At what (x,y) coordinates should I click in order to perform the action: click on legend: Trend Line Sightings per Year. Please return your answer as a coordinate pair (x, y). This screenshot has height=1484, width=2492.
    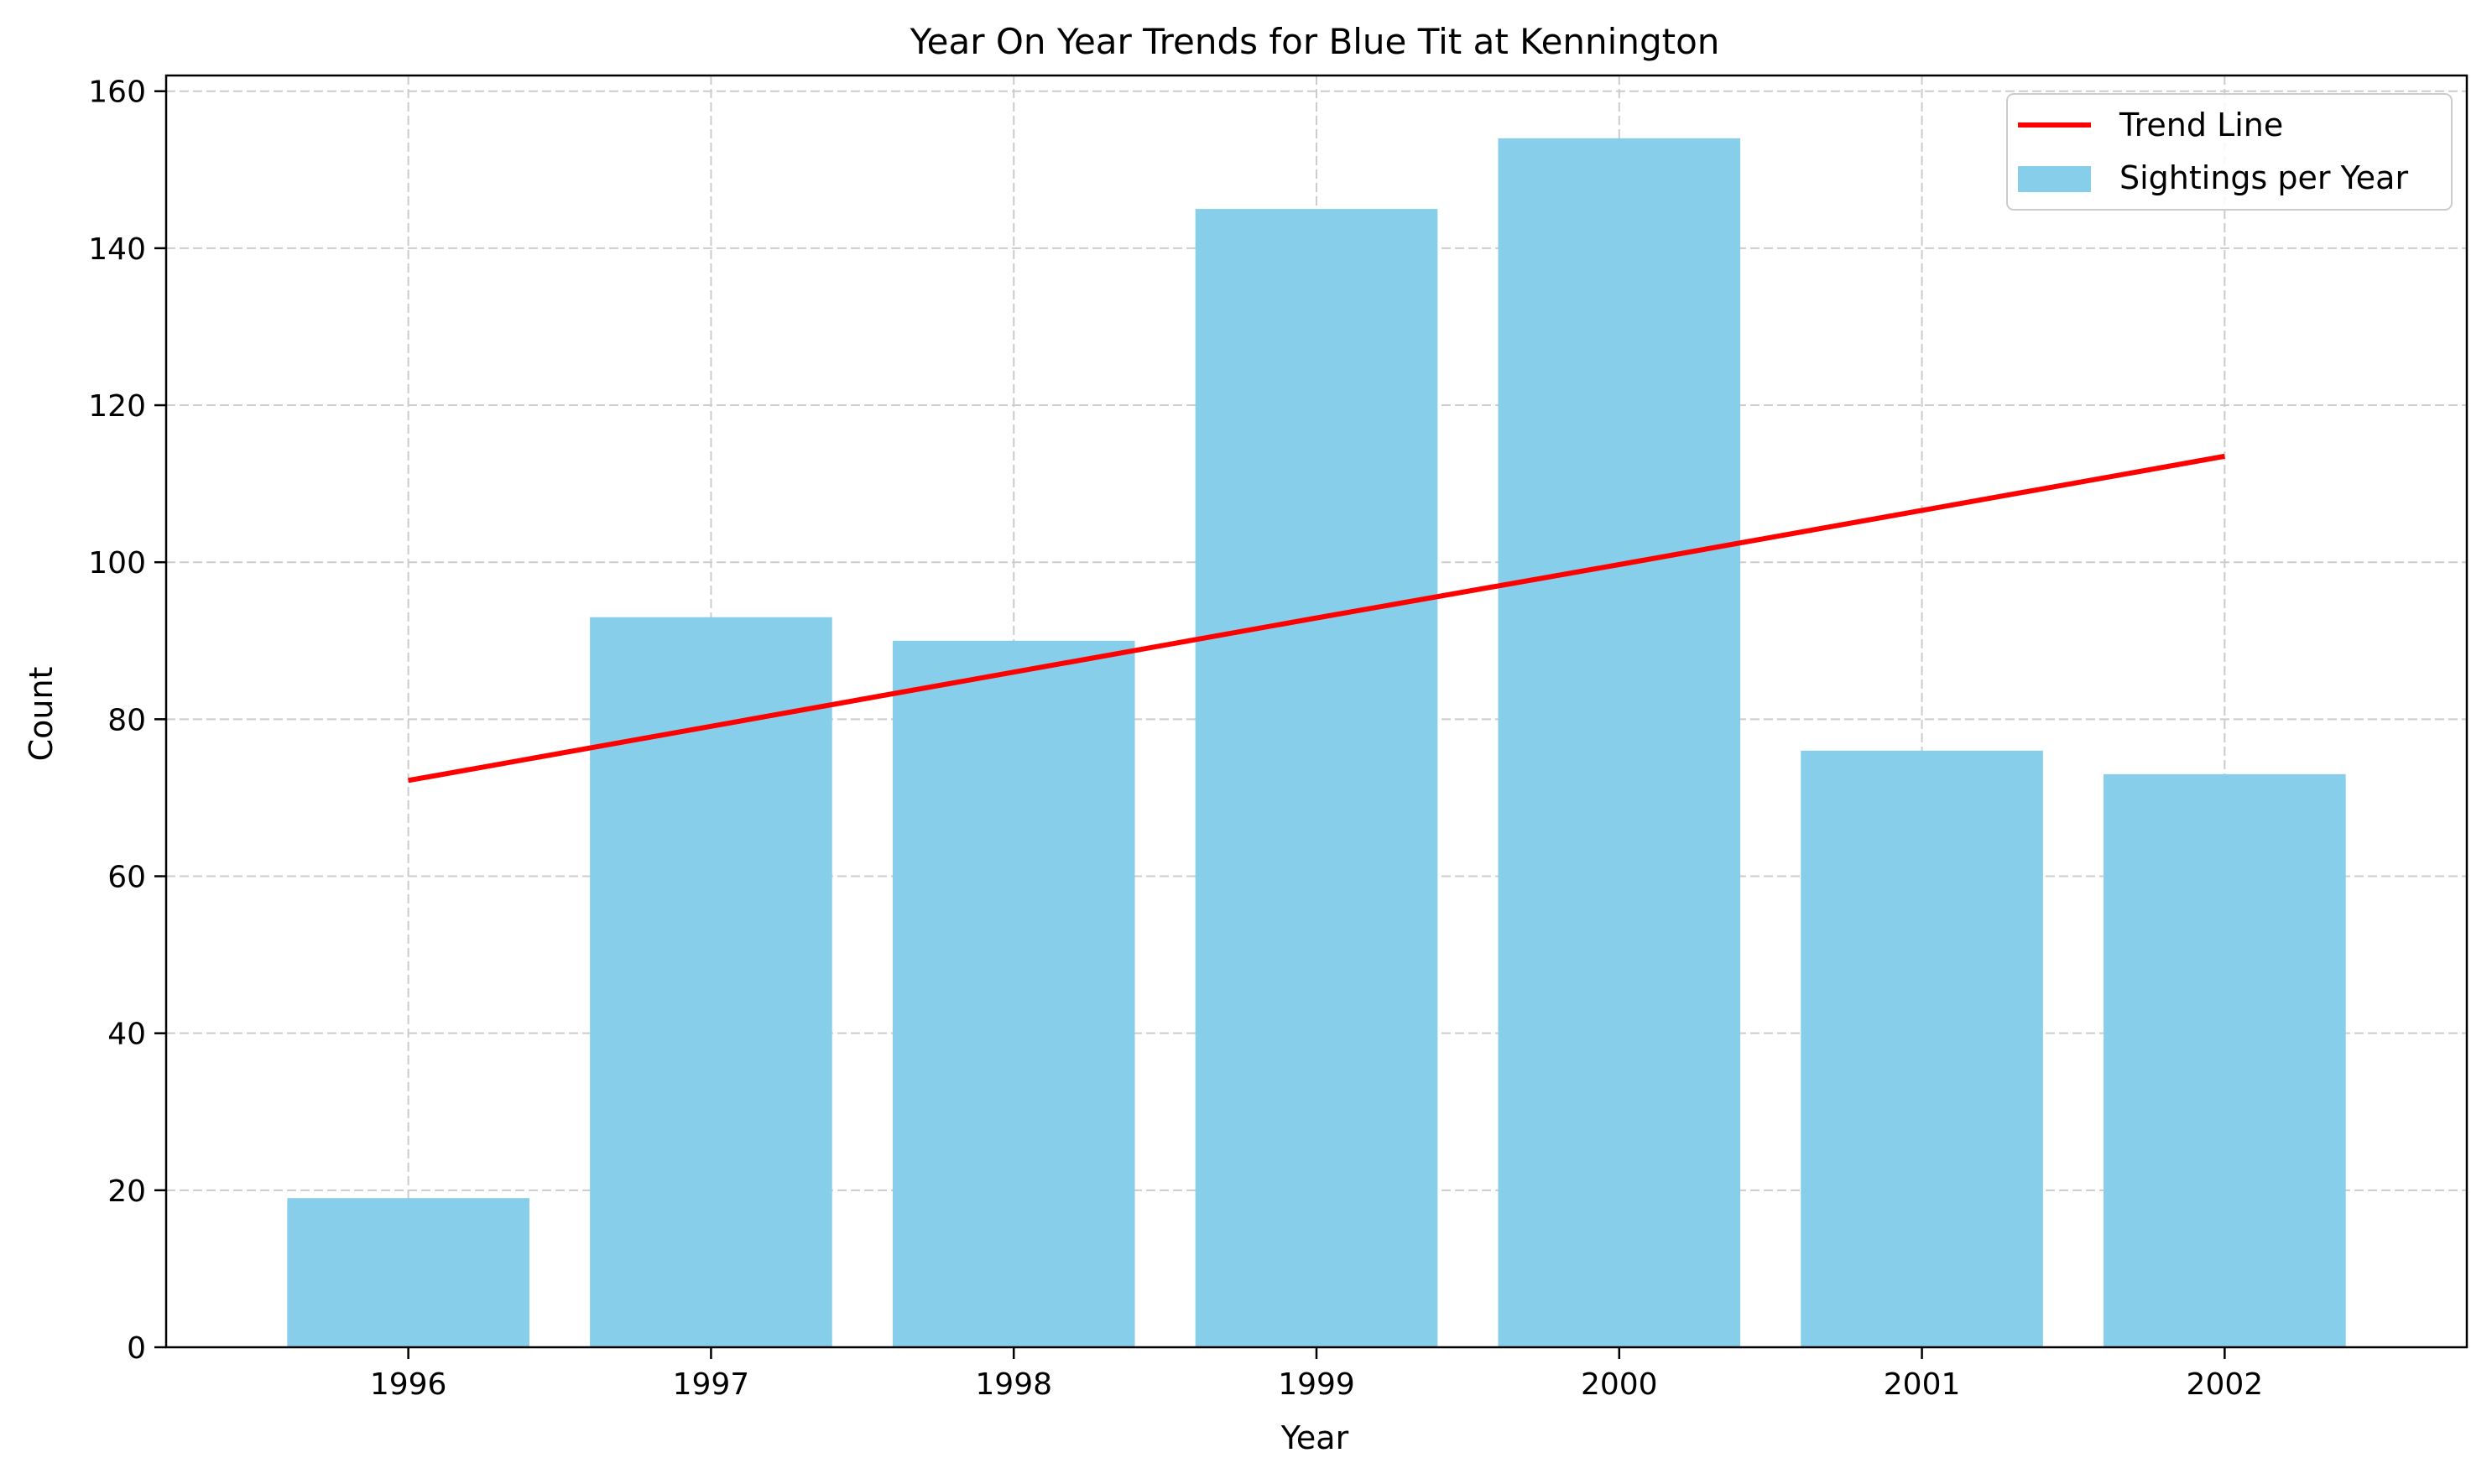
    Looking at the image, I should click on (2229, 152).